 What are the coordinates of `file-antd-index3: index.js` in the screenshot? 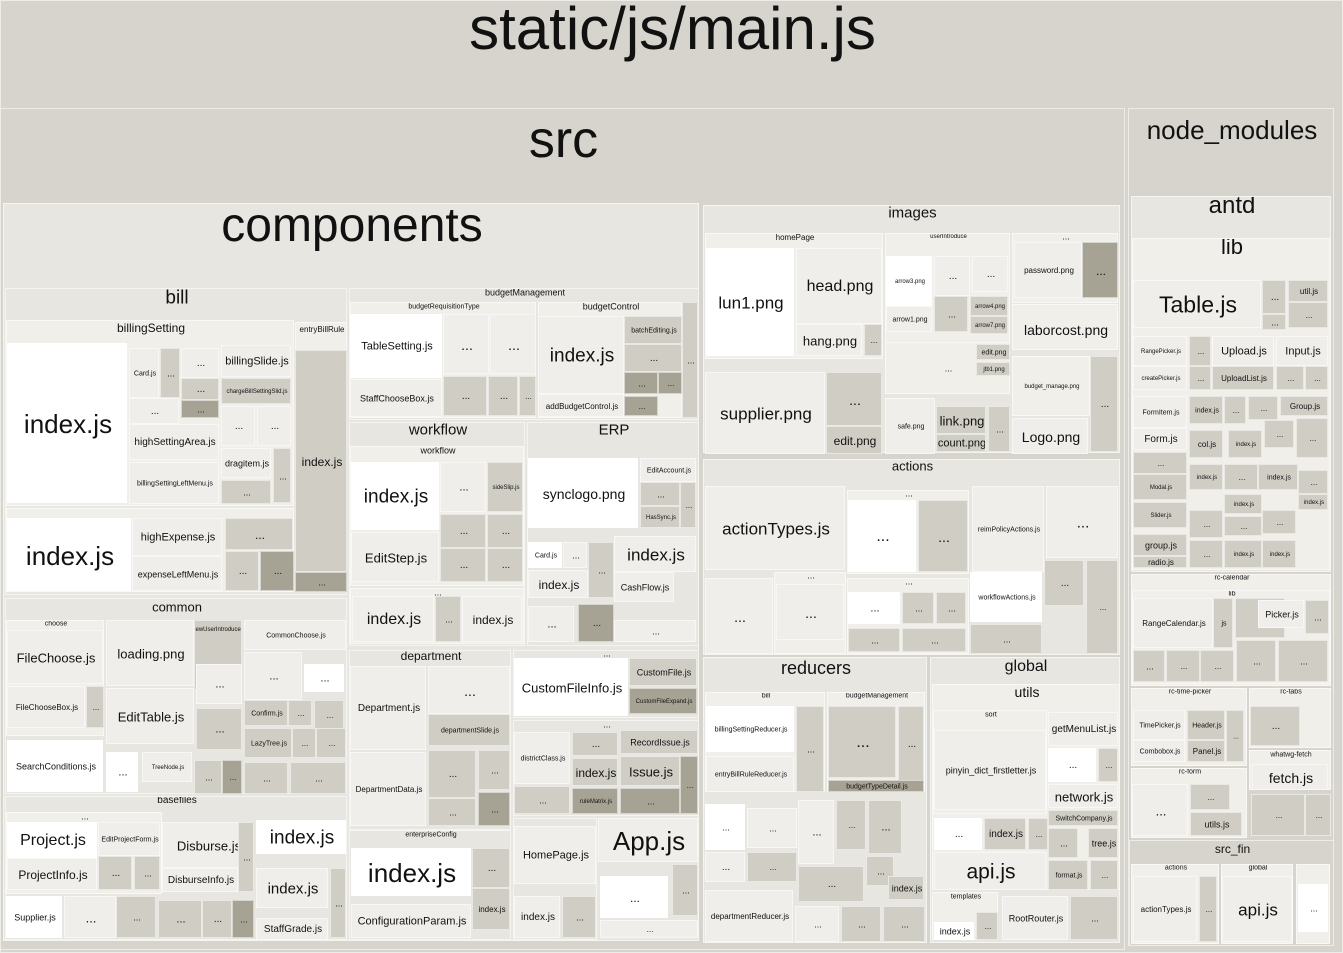 It's located at (1206, 477).